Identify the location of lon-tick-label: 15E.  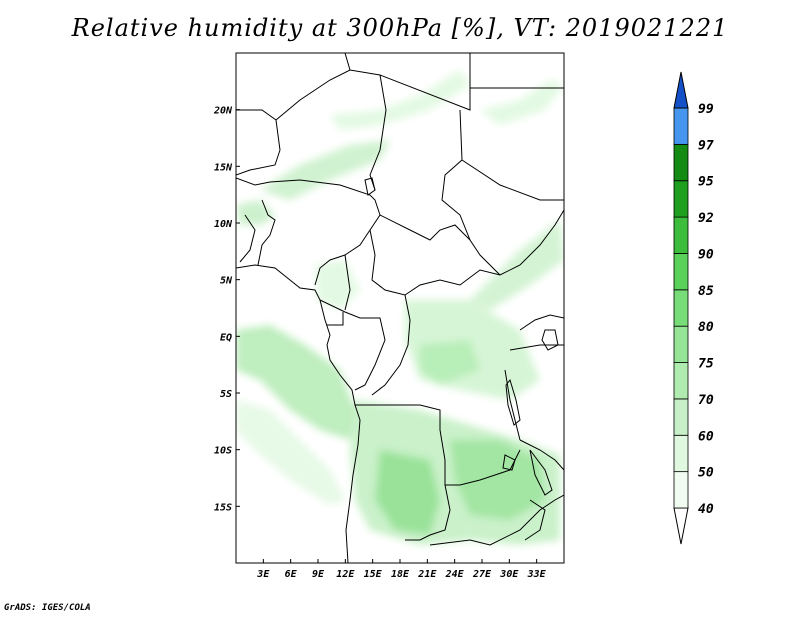
(373, 574).